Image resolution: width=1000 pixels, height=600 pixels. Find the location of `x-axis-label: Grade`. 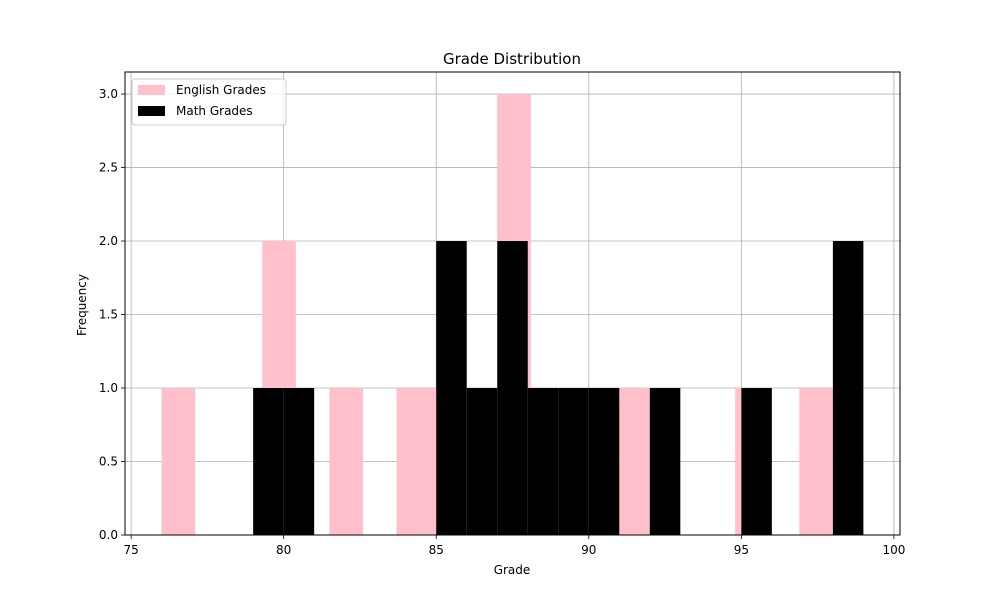

x-axis-label: Grade is located at coordinates (512, 570).